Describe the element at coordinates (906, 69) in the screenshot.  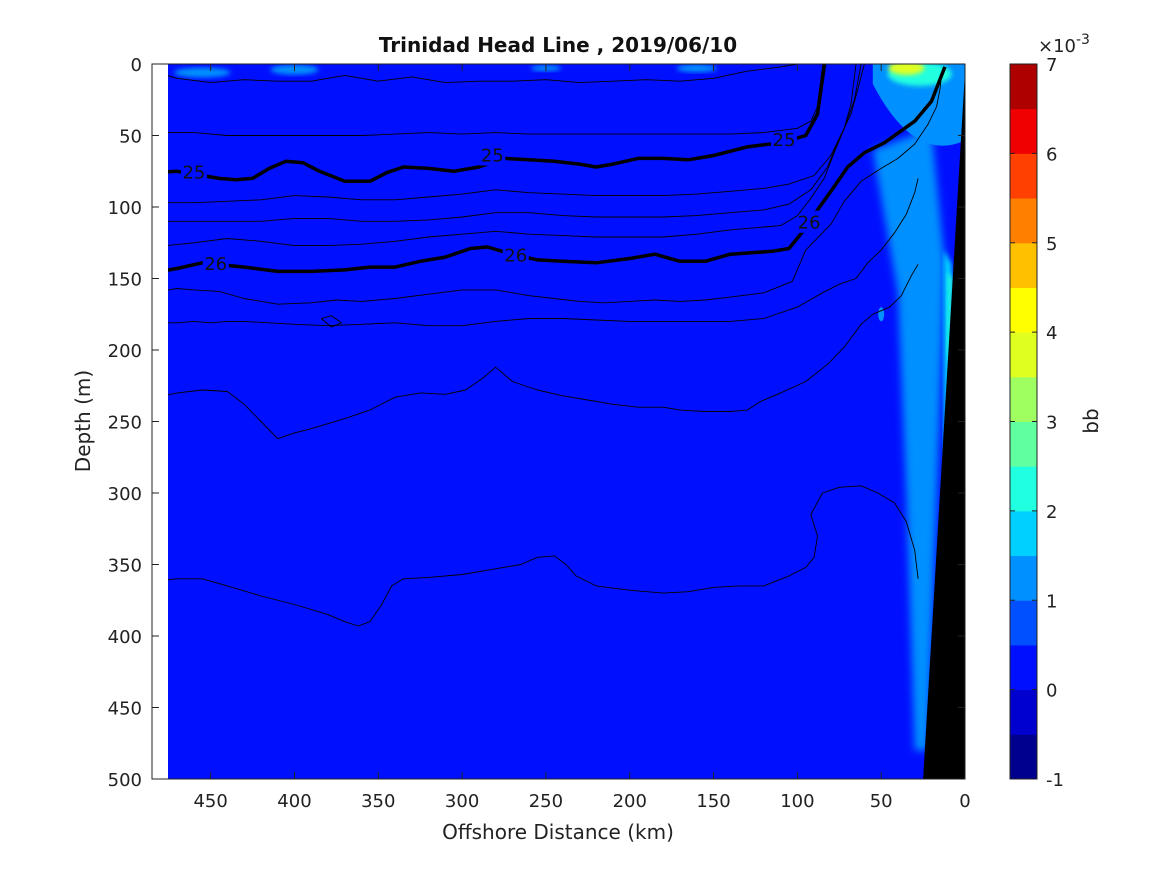
I see `feature-patch-core` at that location.